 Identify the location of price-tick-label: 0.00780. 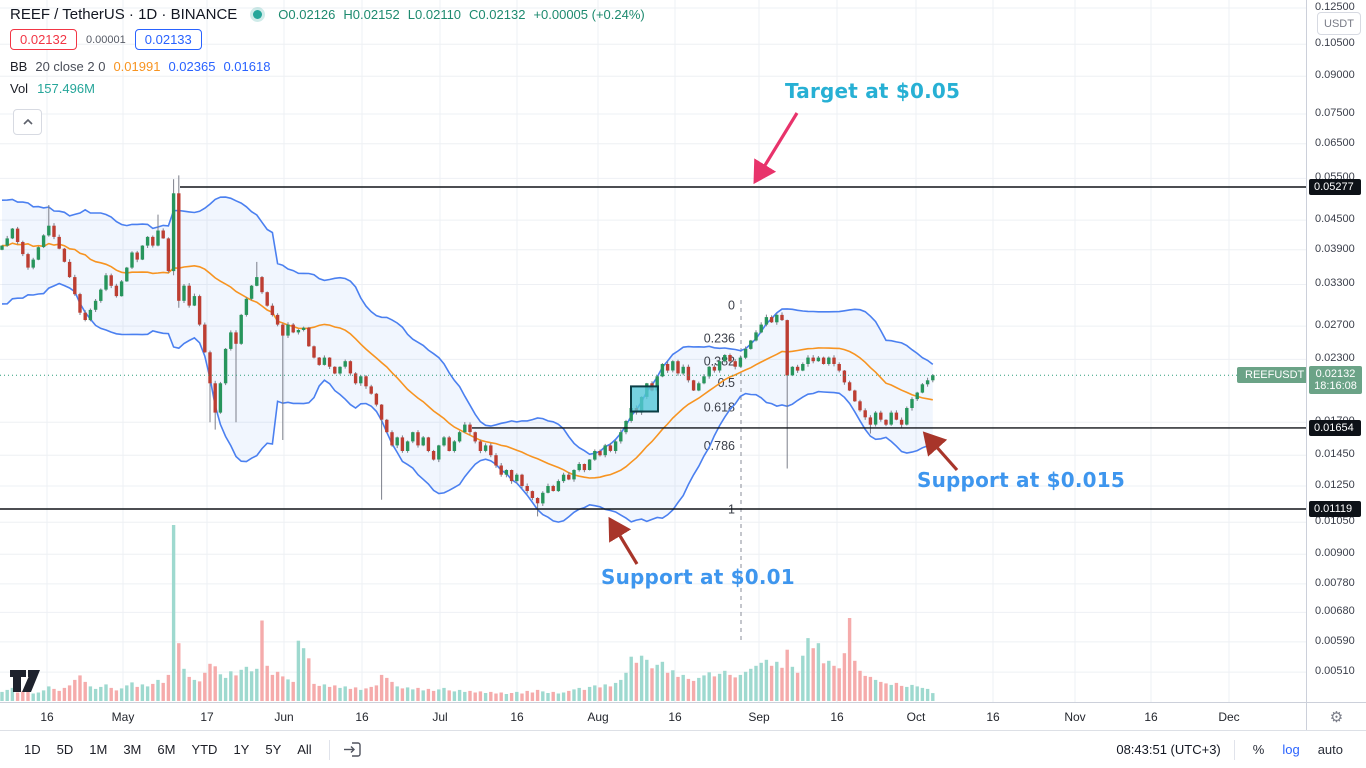
(1335, 582).